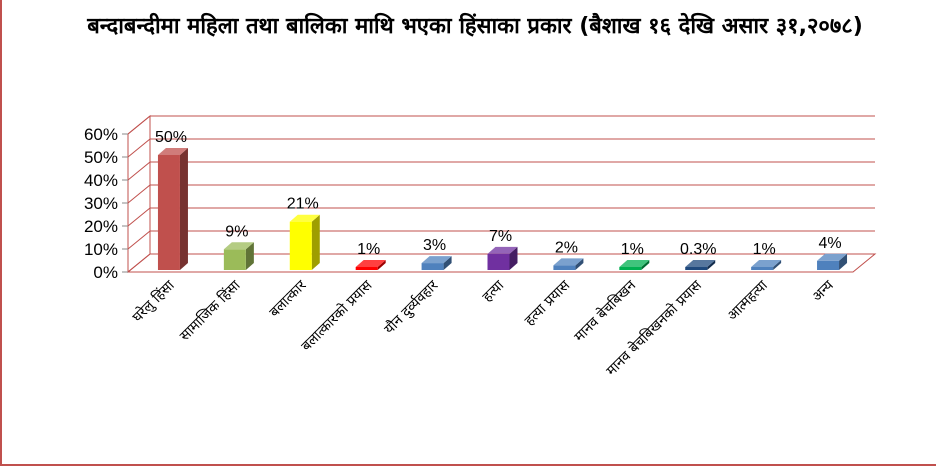 The width and height of the screenshot is (938, 468). Describe the element at coordinates (605, 311) in the screenshot. I see `category-label: मानव बेचबिखन` at that location.